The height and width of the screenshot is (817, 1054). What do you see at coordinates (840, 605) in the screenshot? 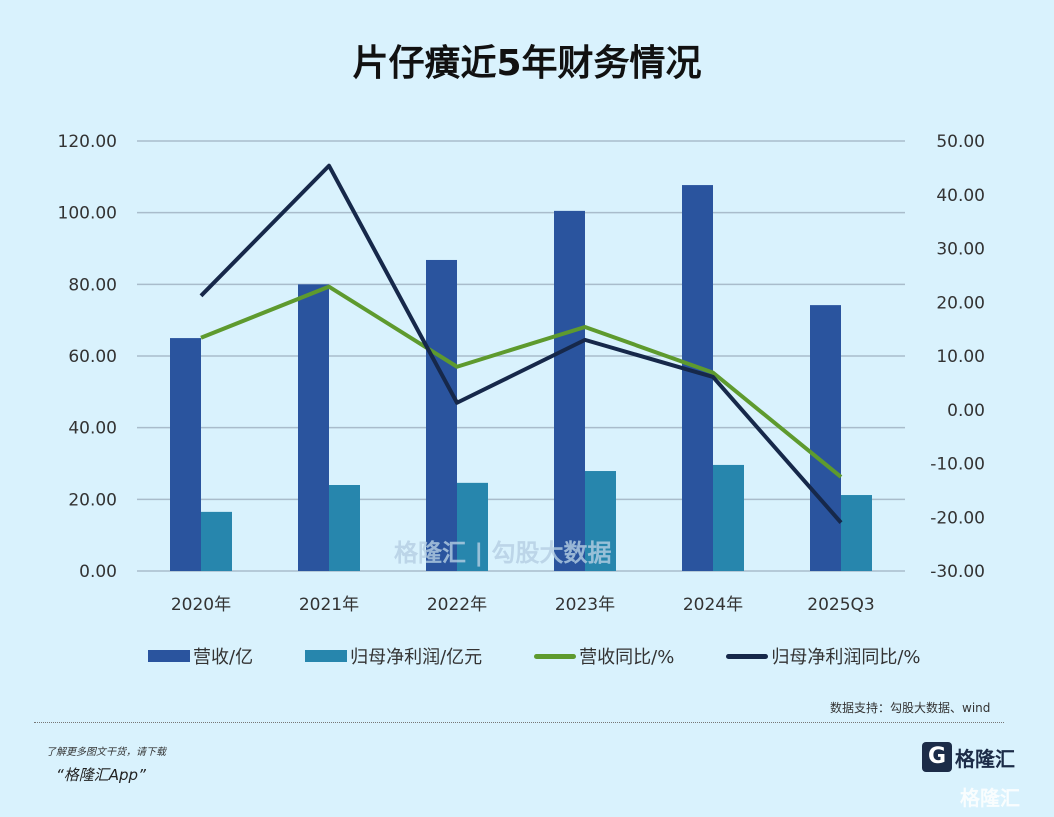
I see `x-tick-label: 2025Q3` at bounding box center [840, 605].